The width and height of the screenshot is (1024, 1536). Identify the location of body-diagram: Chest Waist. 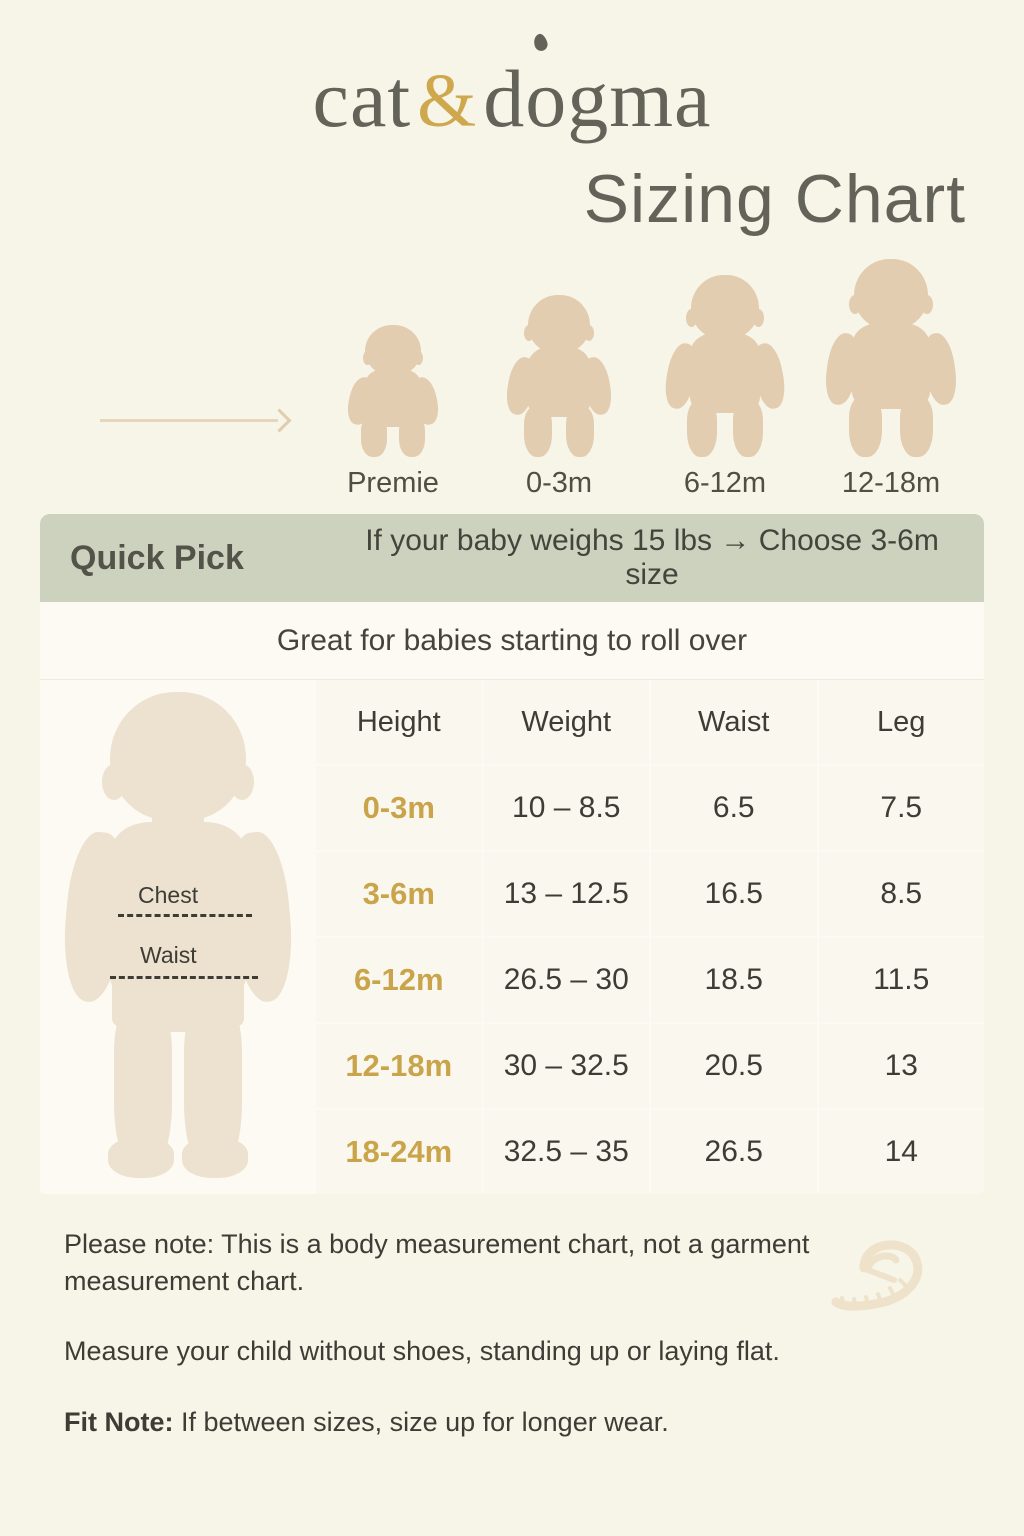
(178, 937).